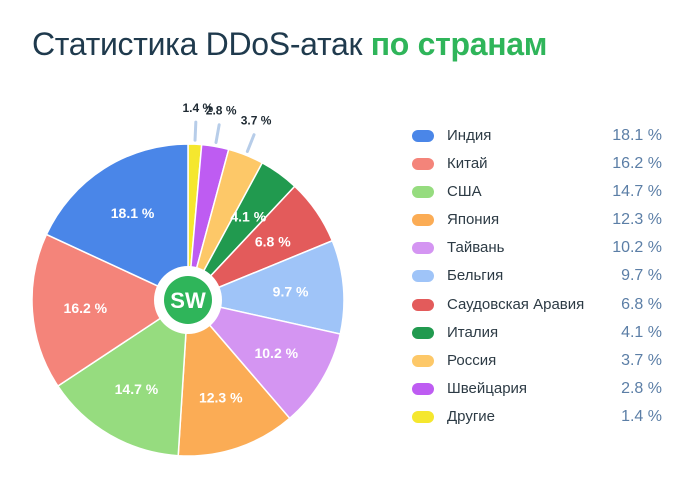 The image size is (689, 482). Describe the element at coordinates (641, 304) in the screenshot. I see `legend-value: 6.8 %` at that location.